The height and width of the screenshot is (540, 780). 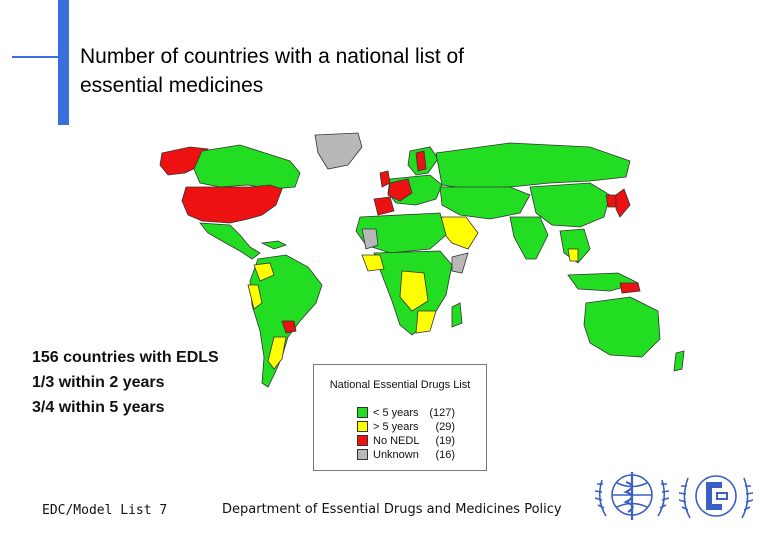 I want to click on map-australia, so click(x=622, y=327).